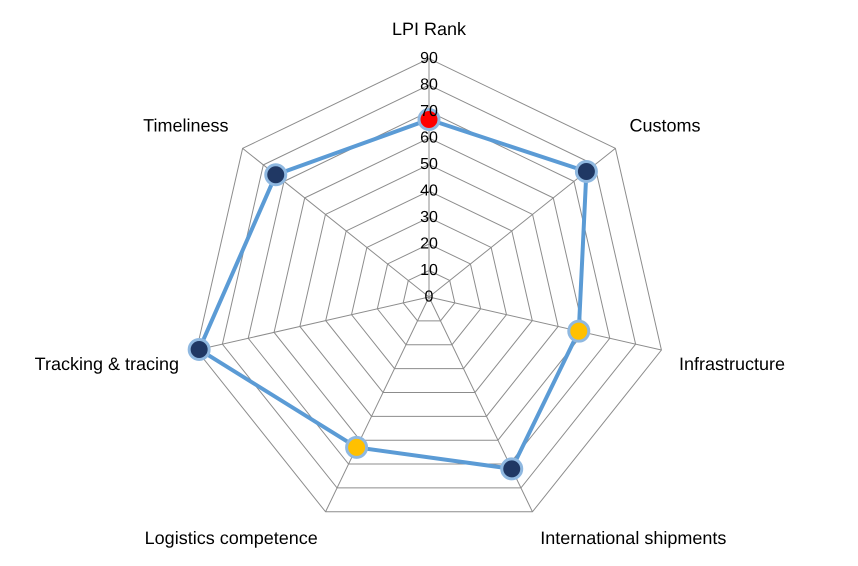  What do you see at coordinates (107, 364) in the screenshot?
I see `spoke-label: Tracking & tracing` at bounding box center [107, 364].